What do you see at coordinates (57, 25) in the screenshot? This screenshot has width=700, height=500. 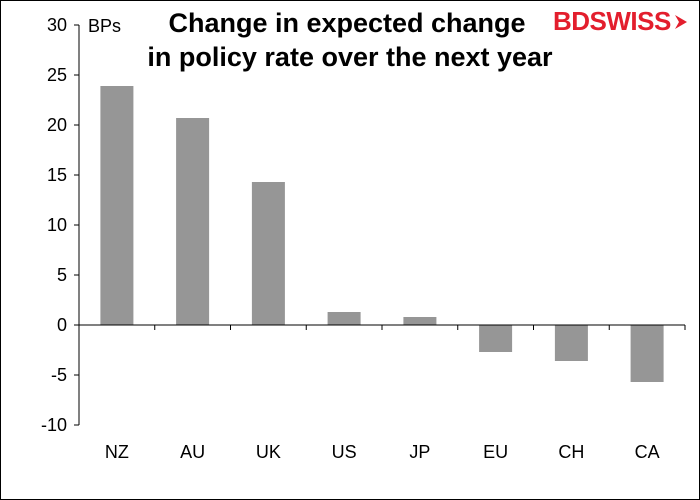 I see `y-tick-label: 30` at bounding box center [57, 25].